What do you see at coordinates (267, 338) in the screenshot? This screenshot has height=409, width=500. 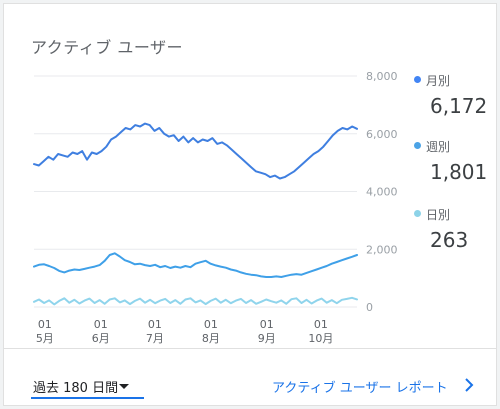 I see `x-tick-label-month: 9月` at bounding box center [267, 338].